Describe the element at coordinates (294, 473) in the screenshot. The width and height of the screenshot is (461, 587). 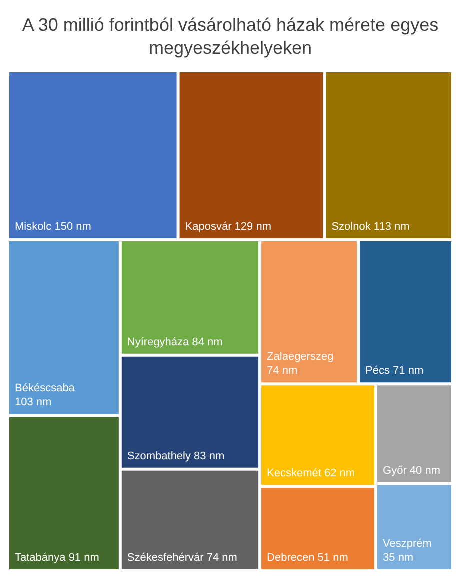
I see `category-label: Kecskemét` at that location.